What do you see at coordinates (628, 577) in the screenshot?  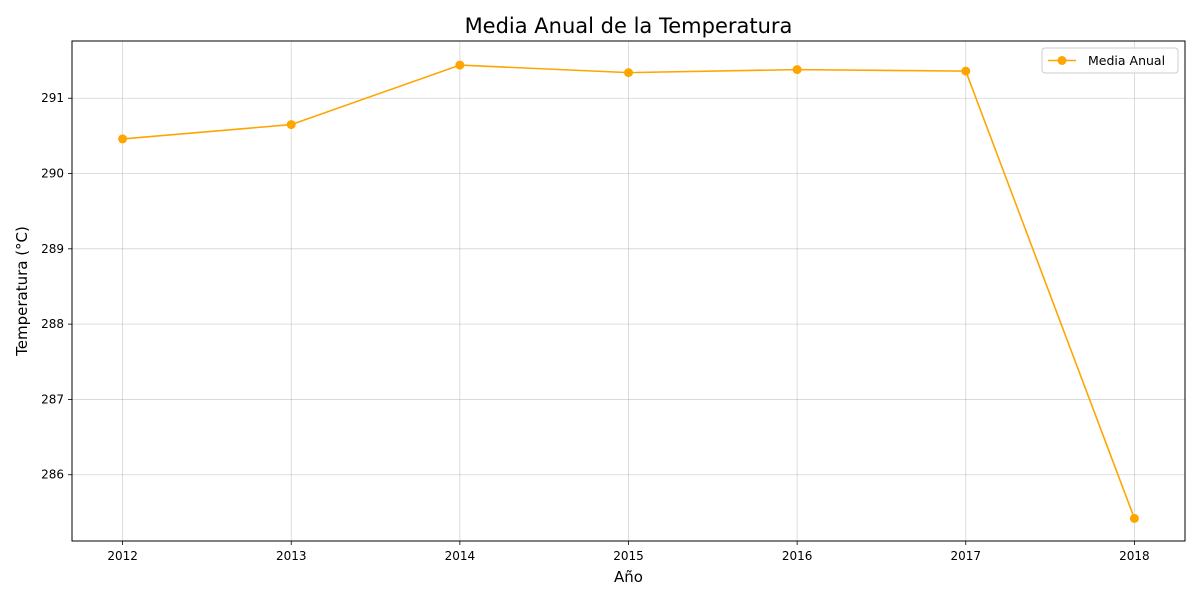 I see `x-axis-label: Año` at bounding box center [628, 577].